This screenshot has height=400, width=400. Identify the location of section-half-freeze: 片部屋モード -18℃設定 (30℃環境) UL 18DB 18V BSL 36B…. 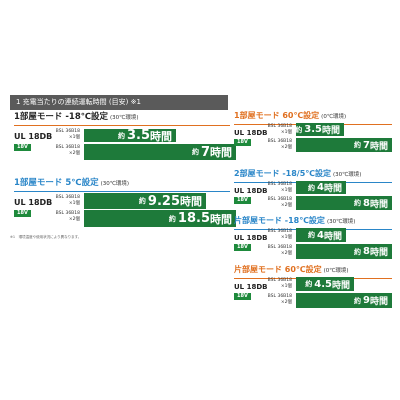
(313, 237).